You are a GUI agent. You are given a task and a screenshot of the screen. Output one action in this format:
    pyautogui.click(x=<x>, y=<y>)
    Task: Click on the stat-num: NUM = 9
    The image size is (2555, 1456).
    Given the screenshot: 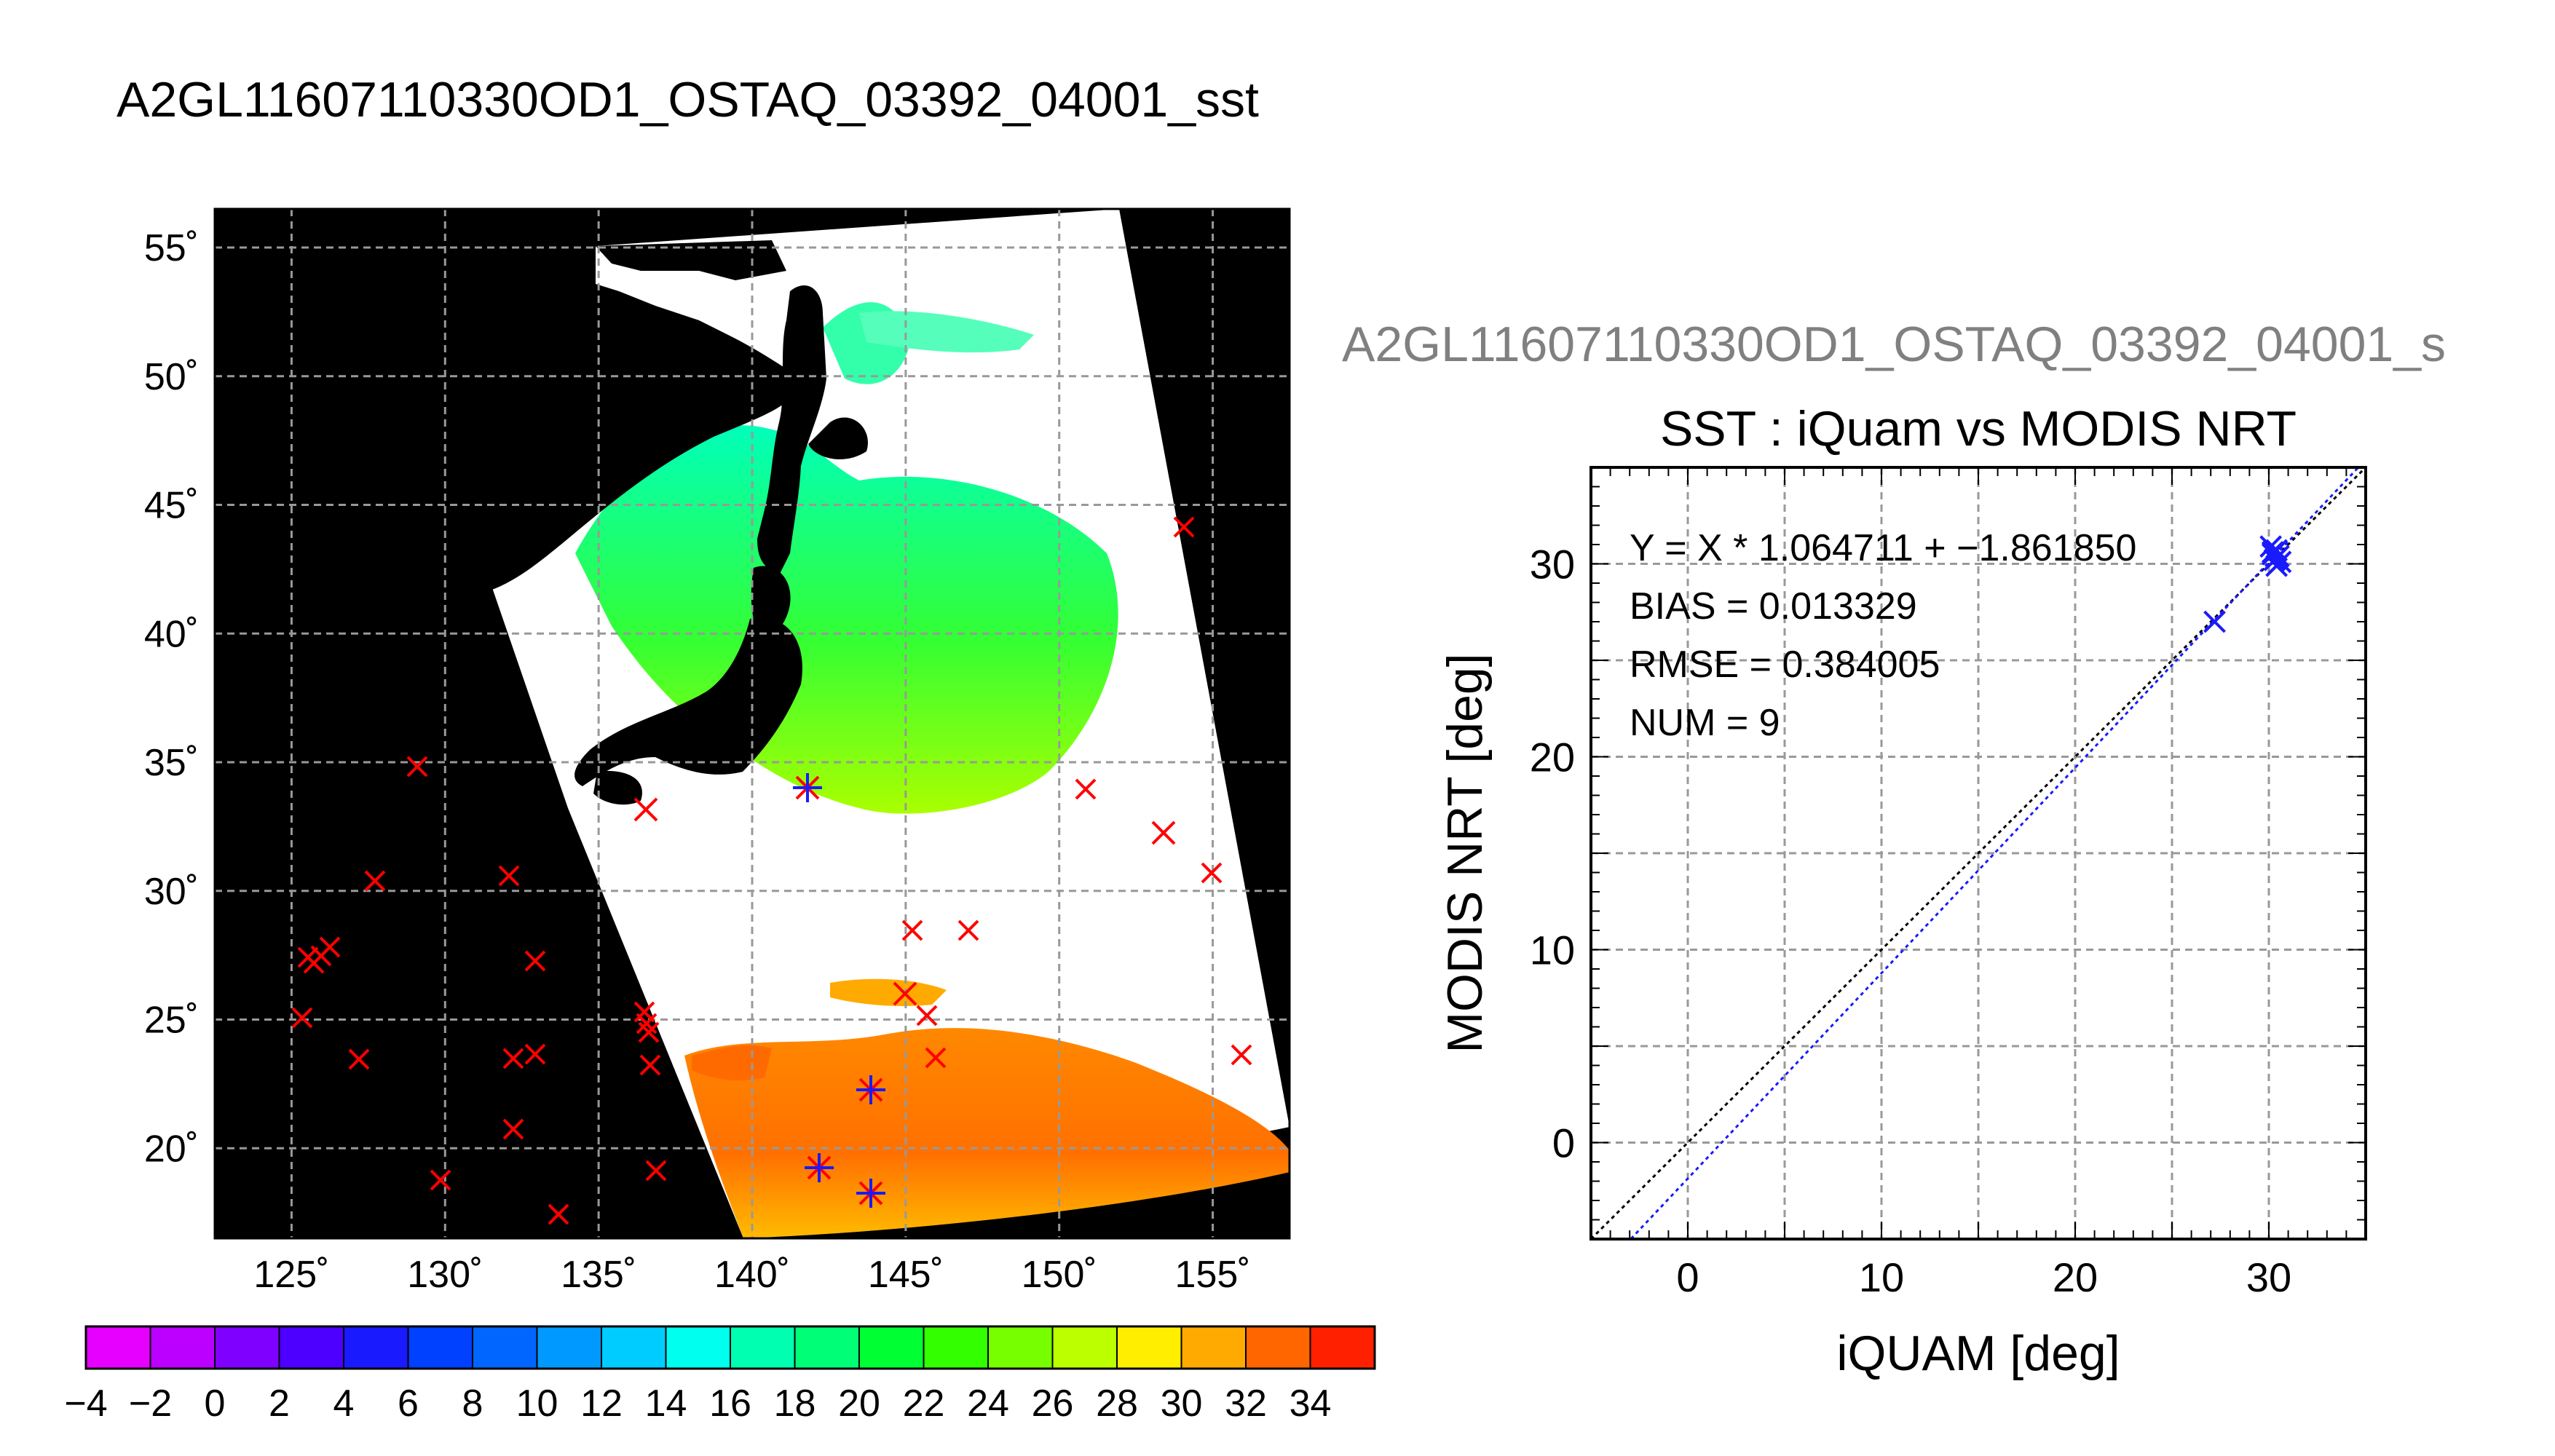 What is the action you would take?
    pyautogui.click(x=1705, y=723)
    